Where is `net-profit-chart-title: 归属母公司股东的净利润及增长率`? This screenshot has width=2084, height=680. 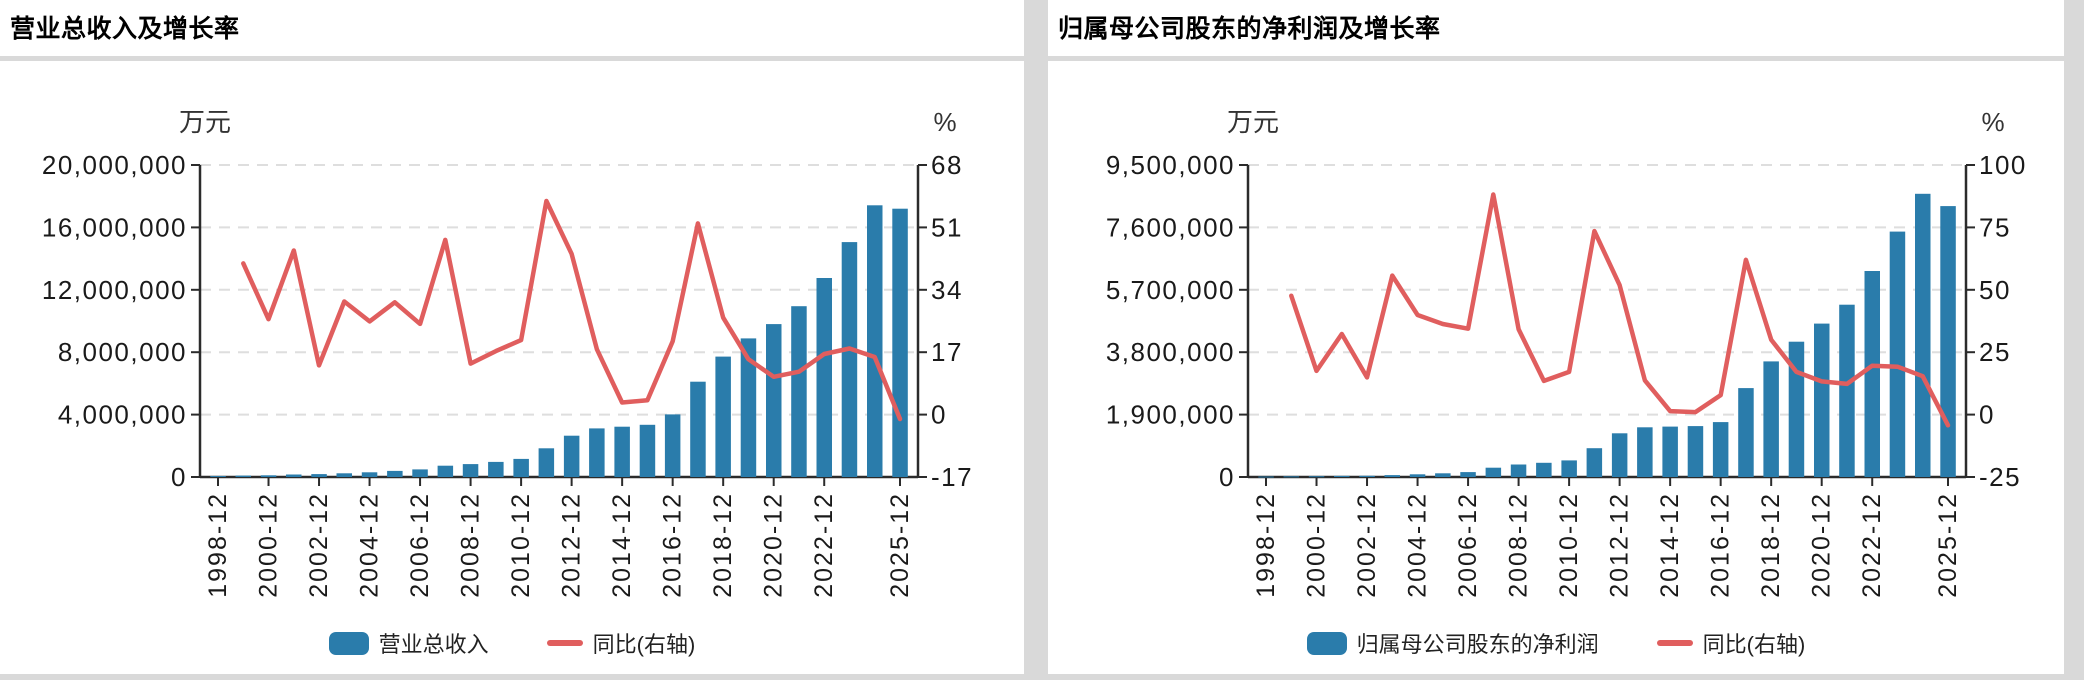 net-profit-chart-title: 归属母公司股东的净利润及增长率 is located at coordinates (1556, 30).